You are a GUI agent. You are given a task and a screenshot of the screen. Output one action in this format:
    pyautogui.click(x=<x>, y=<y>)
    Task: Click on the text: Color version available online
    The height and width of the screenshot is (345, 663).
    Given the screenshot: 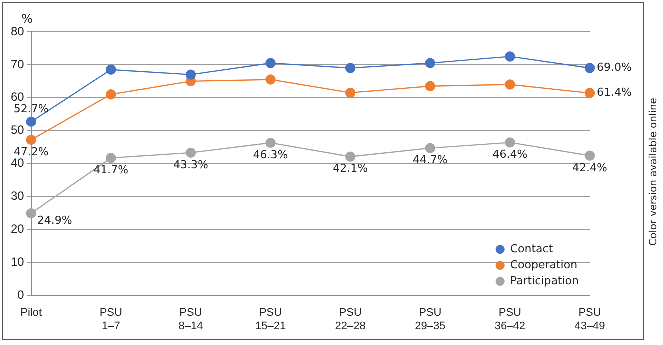 What is the action you would take?
    pyautogui.click(x=654, y=172)
    